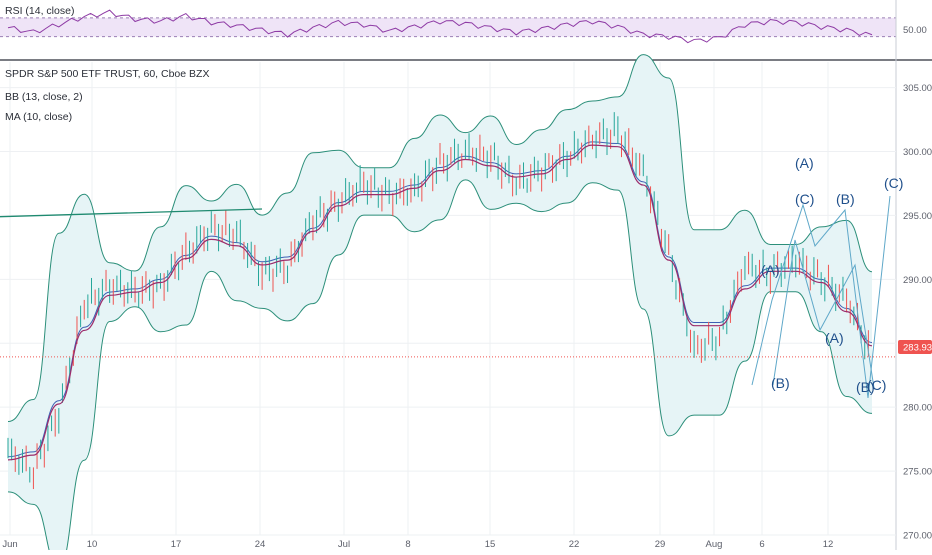  I want to click on rsi-line-group, so click(440, 26).